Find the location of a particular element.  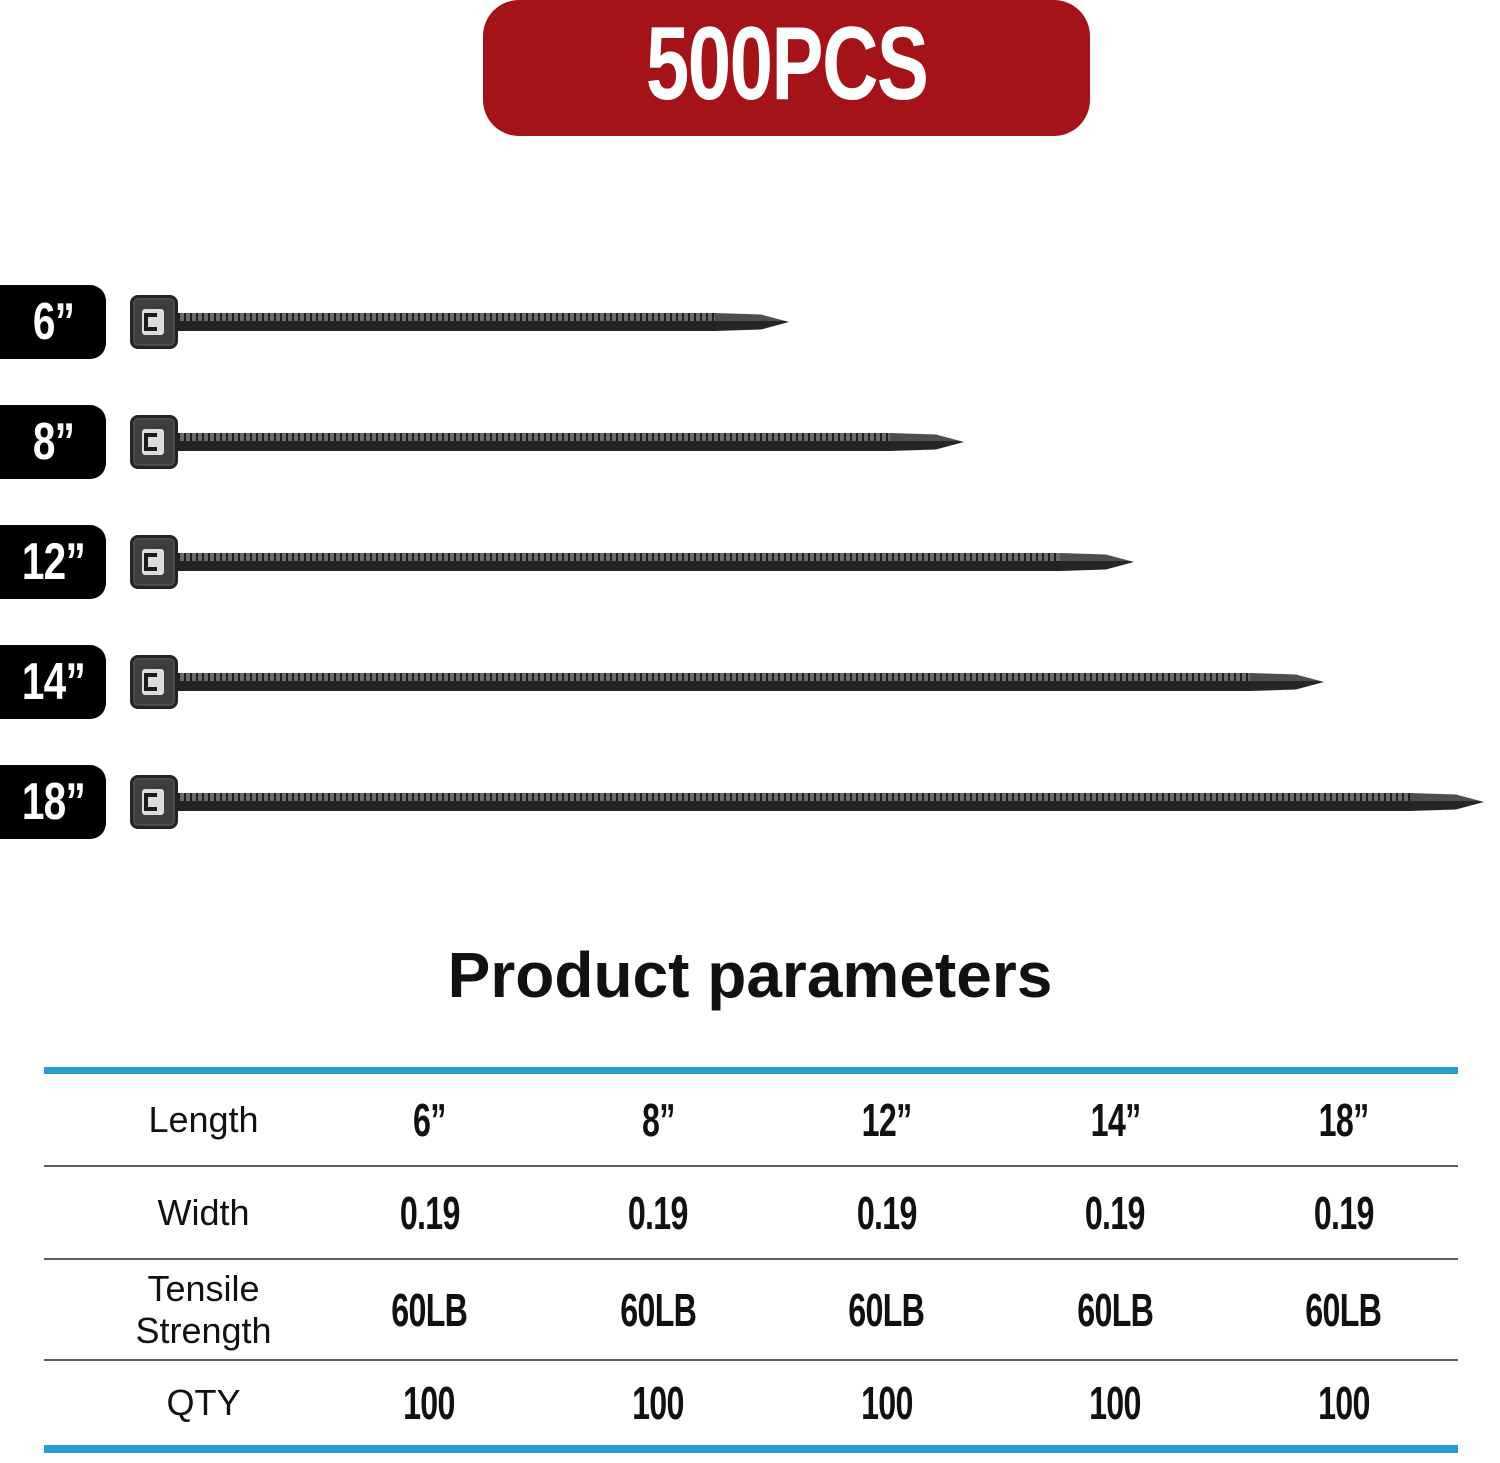

qty-value-6in: 100 is located at coordinates (429, 1403).